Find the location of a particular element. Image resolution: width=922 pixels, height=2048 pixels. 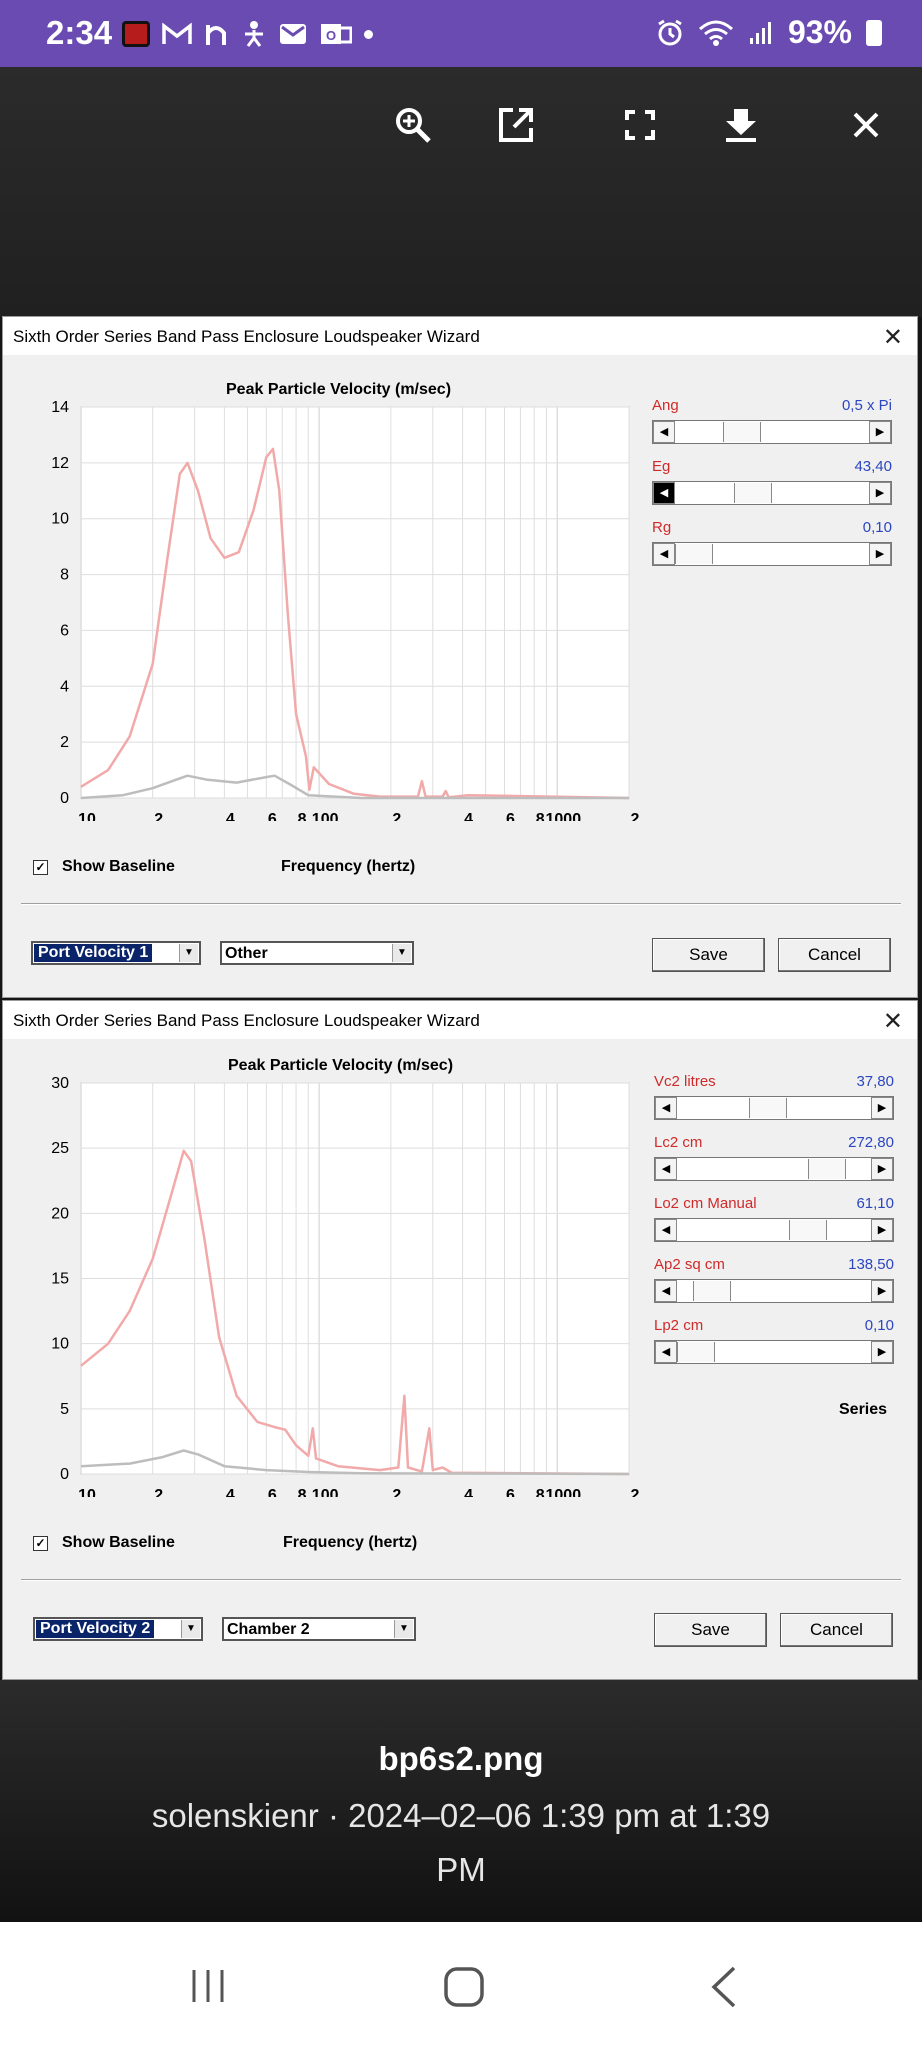

component-value: Chamber 2 is located at coordinates (268, 1629).